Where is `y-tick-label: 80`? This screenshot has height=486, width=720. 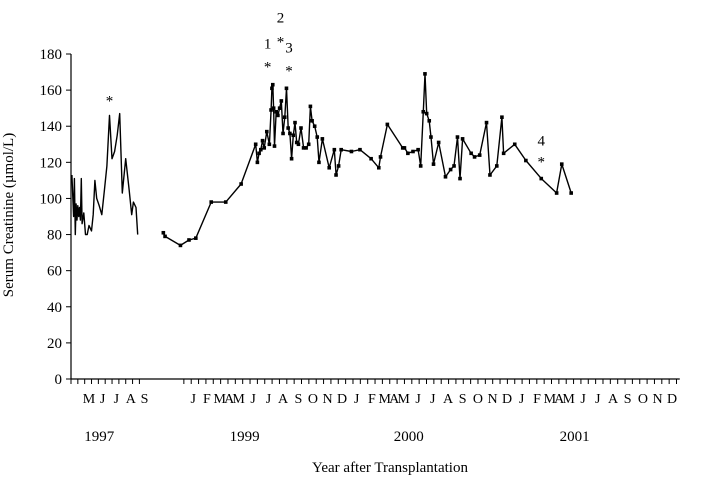 y-tick-label: 80 is located at coordinates (54, 236).